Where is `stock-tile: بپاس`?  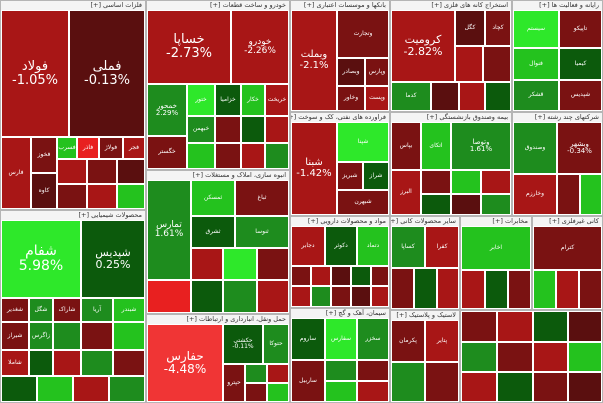
stock-tile: بپاس is located at coordinates (406, 146).